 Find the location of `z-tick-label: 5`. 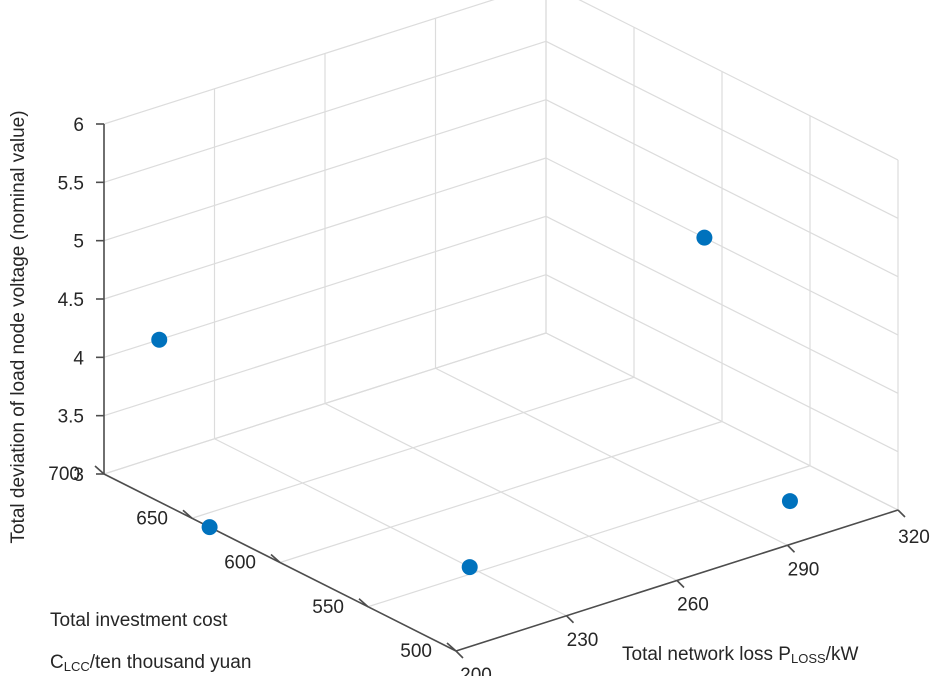

z-tick-label: 5 is located at coordinates (78, 242).